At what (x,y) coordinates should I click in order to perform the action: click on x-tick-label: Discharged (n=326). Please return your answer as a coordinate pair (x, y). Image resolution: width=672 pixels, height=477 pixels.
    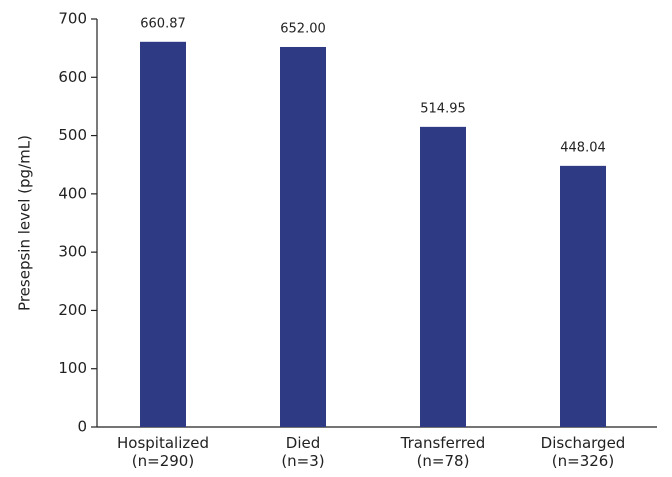
    Looking at the image, I should click on (583, 452).